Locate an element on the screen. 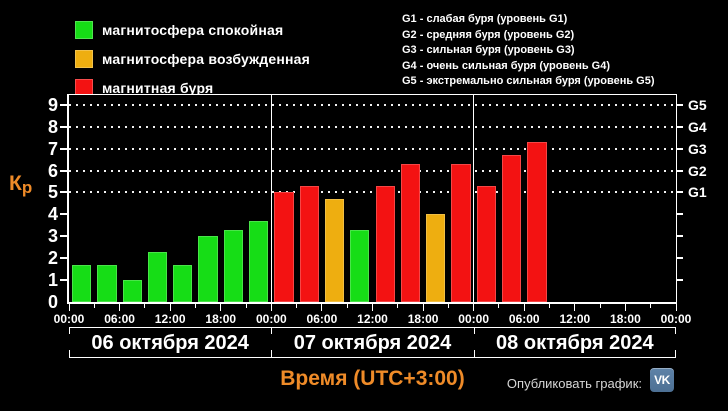  storm-color-swatch is located at coordinates (84, 88).